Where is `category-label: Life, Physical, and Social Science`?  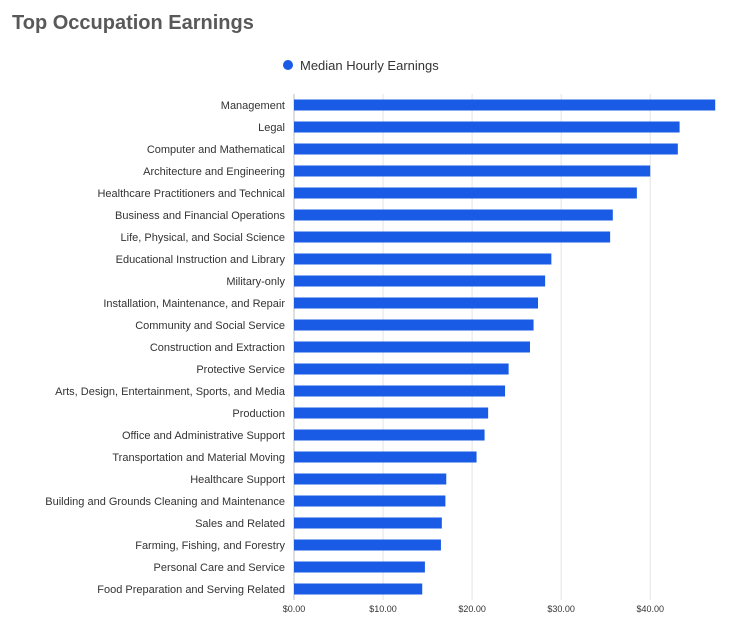 category-label: Life, Physical, and Social Science is located at coordinates (203, 238).